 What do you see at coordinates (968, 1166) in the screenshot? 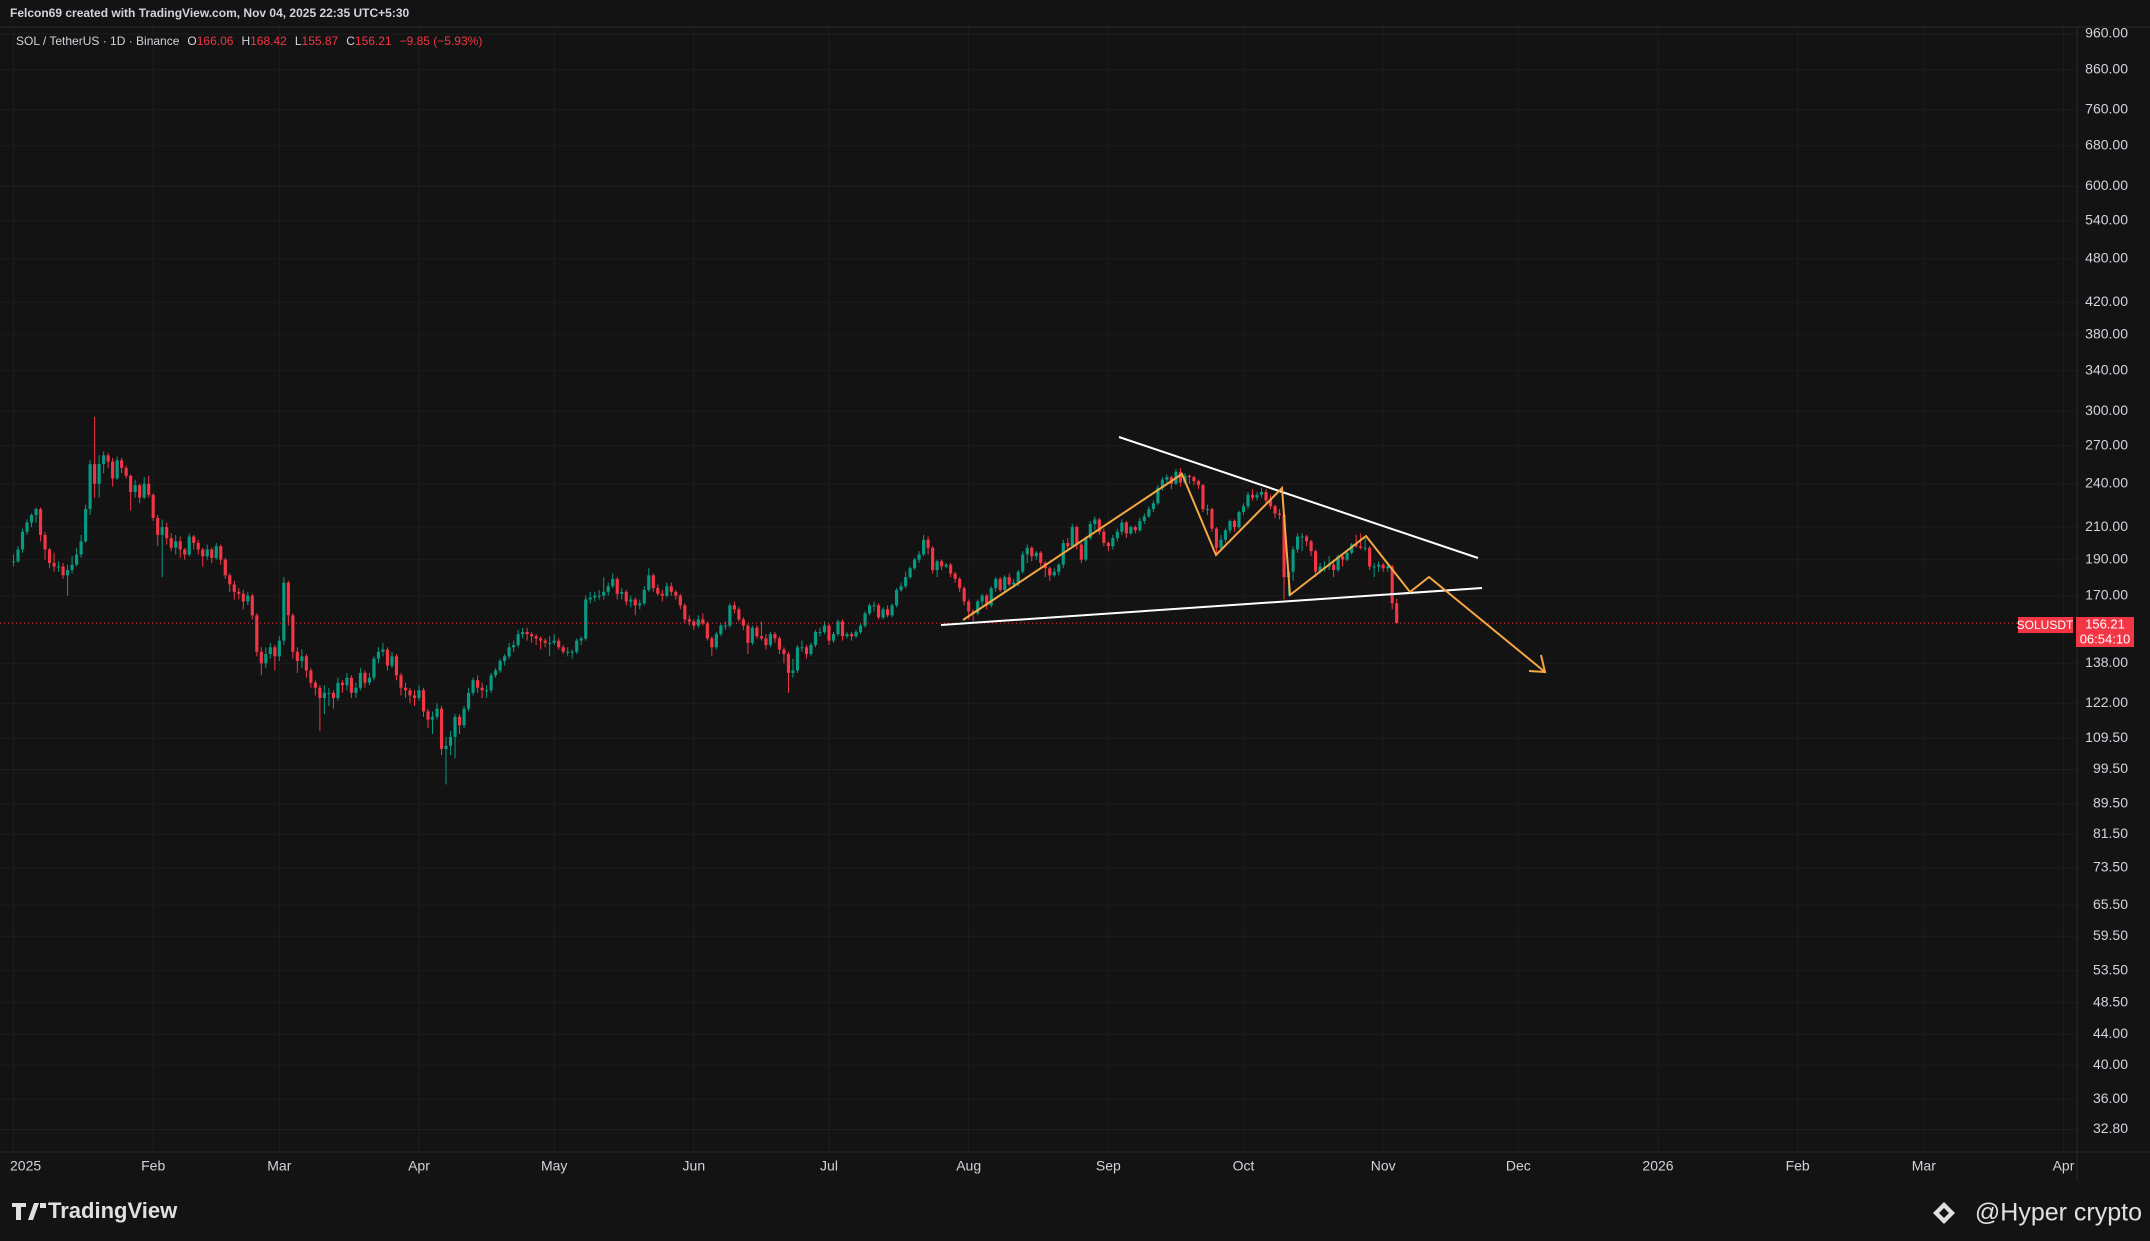
I see `x-tick-label: Aug` at bounding box center [968, 1166].